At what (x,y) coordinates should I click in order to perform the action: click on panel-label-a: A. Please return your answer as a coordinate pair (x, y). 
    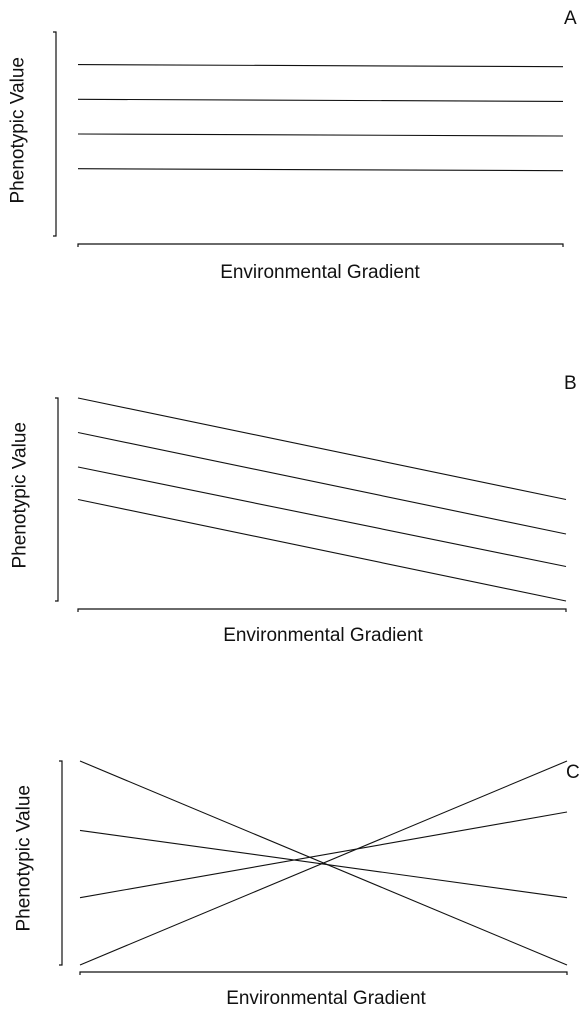
    Looking at the image, I should click on (570, 18).